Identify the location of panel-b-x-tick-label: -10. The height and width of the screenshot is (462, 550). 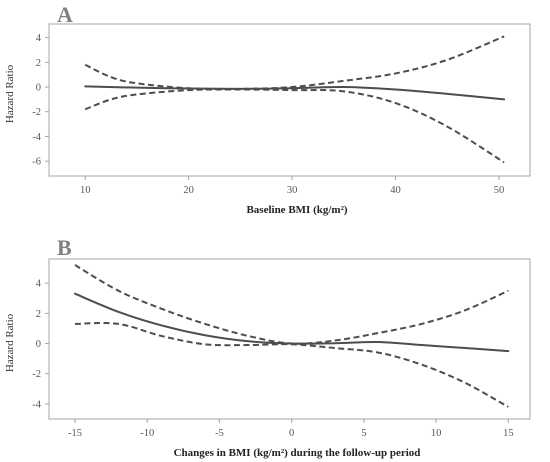
(147, 433).